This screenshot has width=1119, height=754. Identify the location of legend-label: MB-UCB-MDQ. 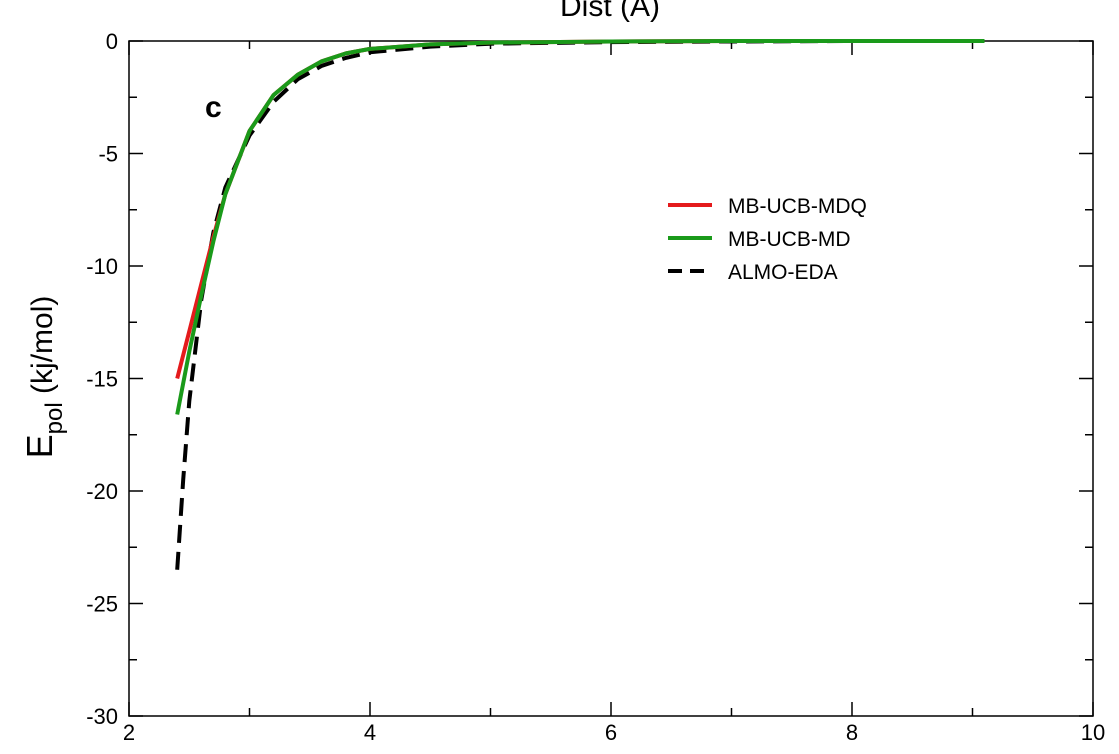
(797, 206).